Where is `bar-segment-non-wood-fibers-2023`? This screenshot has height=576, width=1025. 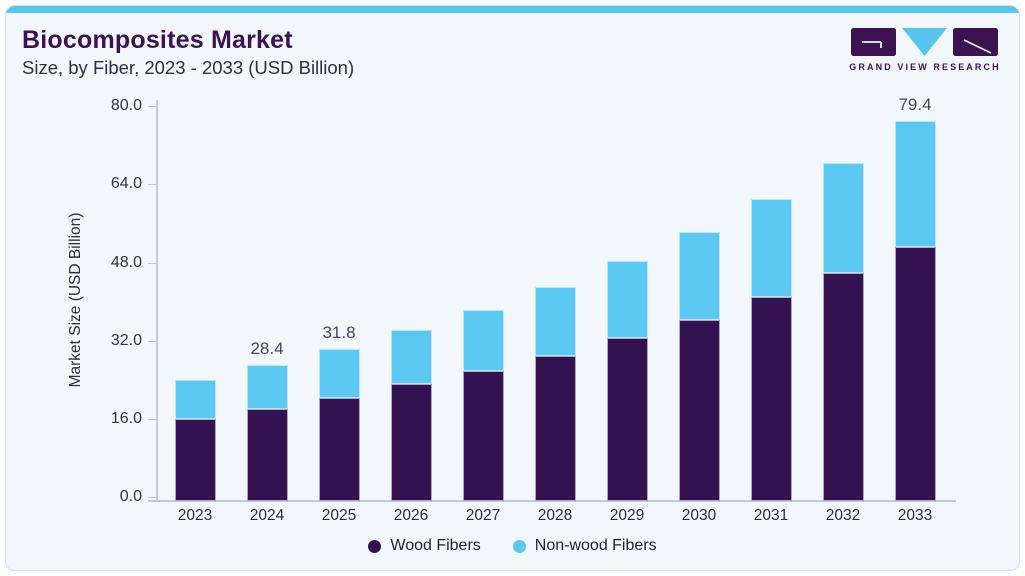
bar-segment-non-wood-fibers-2023 is located at coordinates (195, 399).